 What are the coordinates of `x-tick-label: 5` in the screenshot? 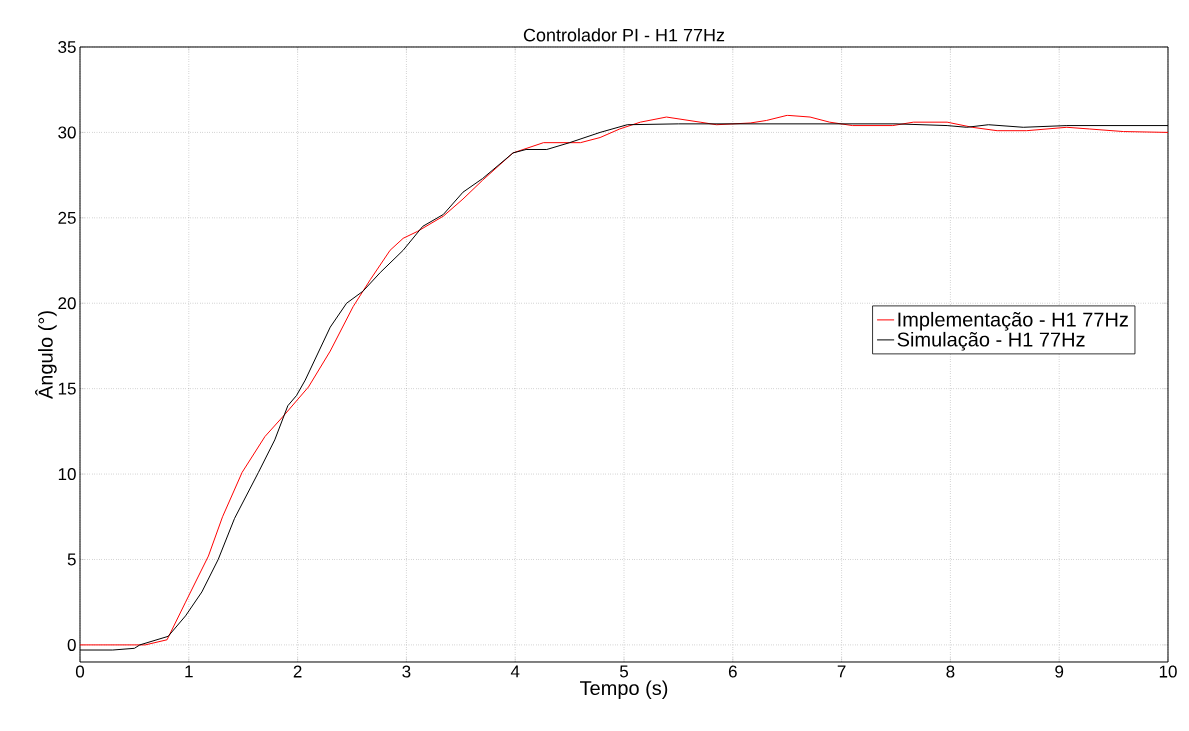 It's located at (624, 671).